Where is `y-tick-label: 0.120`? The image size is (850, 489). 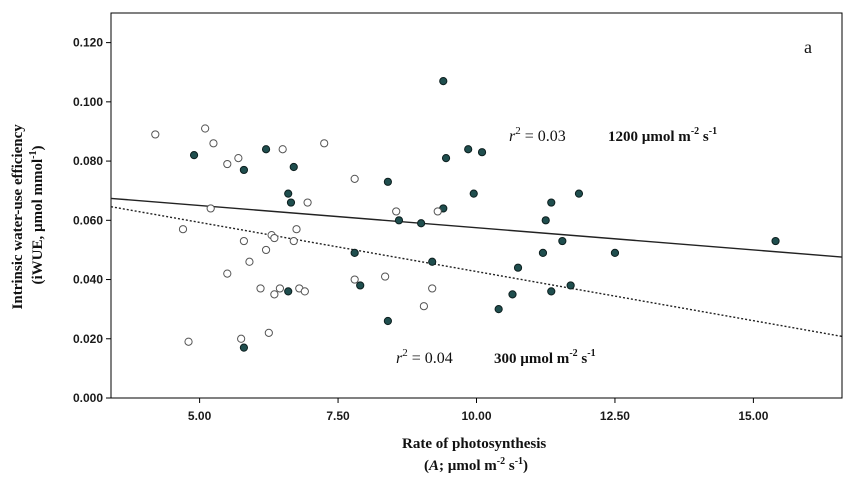 y-tick-label: 0.120 is located at coordinates (88, 43).